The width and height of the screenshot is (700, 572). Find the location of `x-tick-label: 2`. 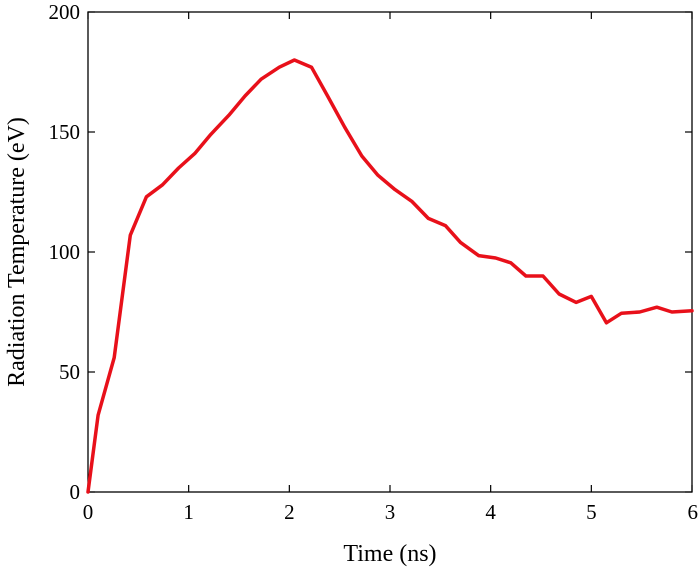

x-tick-label: 2 is located at coordinates (289, 512).